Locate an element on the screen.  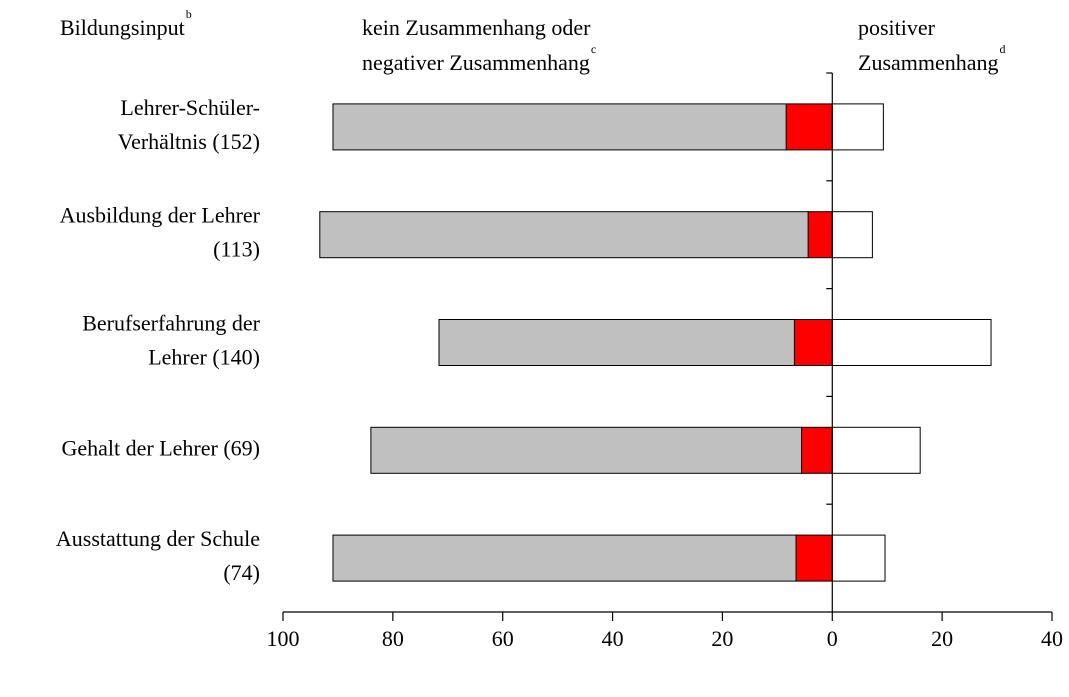
category-label: Ausbildung der Lehrer is located at coordinates (160, 215).